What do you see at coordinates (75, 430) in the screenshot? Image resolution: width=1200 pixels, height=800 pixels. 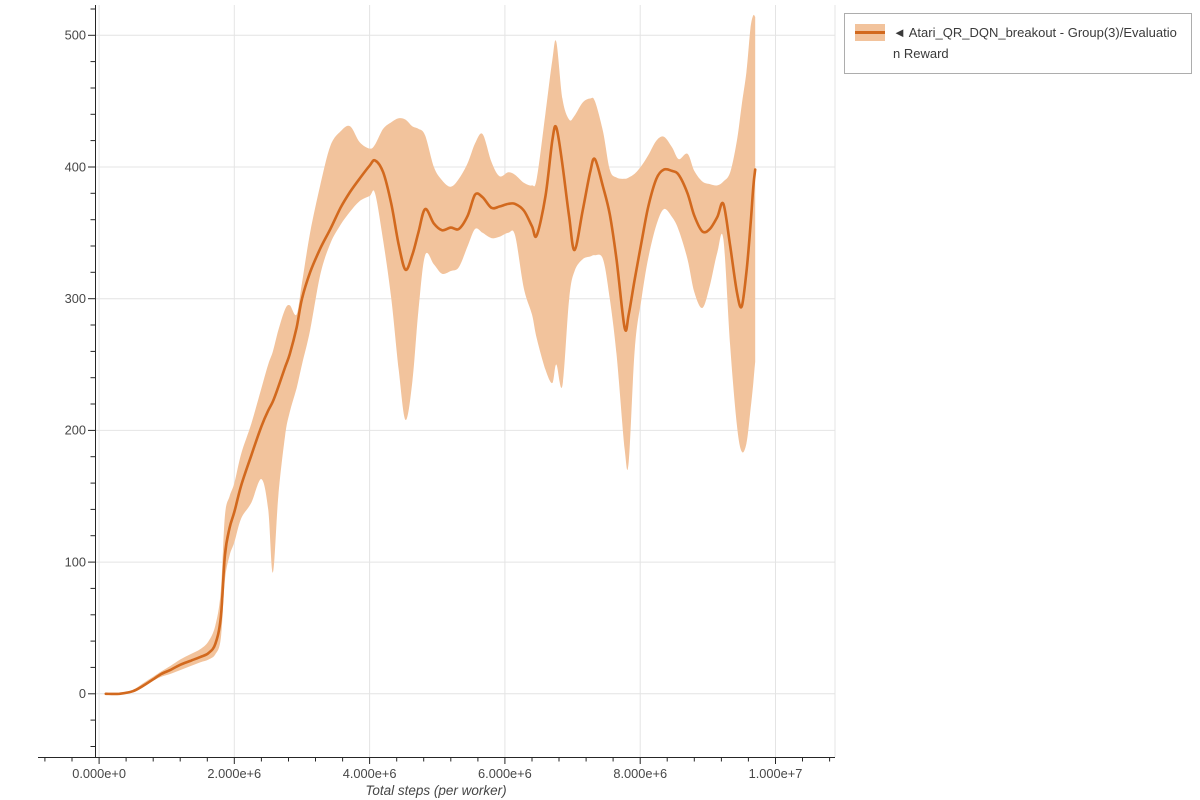 I see `svg-text: 200` at bounding box center [75, 430].